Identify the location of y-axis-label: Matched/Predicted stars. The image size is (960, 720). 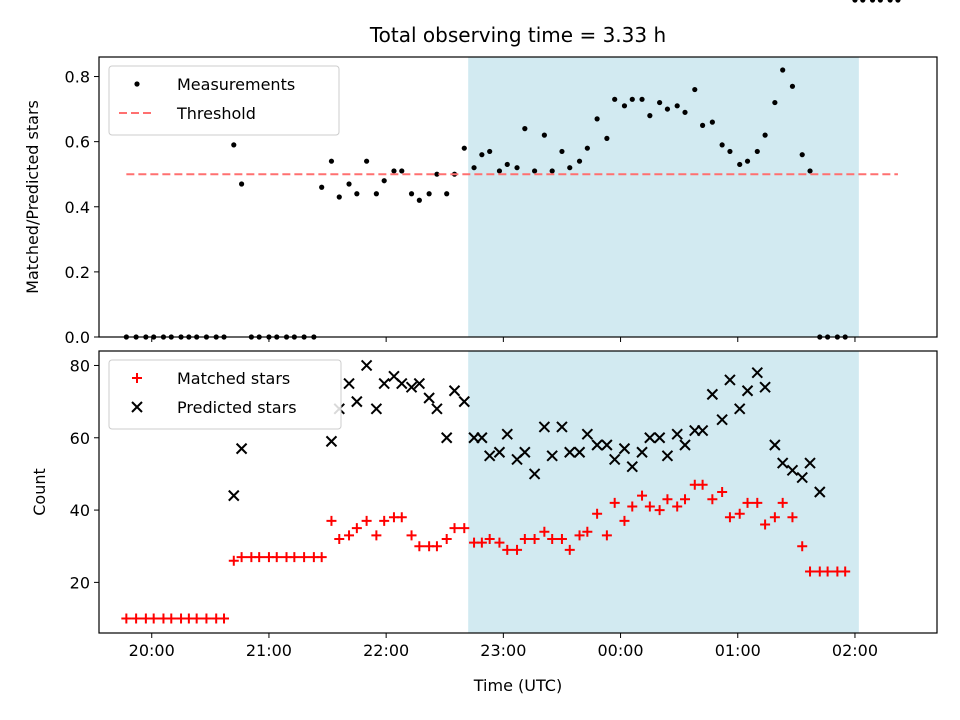
(32, 197).